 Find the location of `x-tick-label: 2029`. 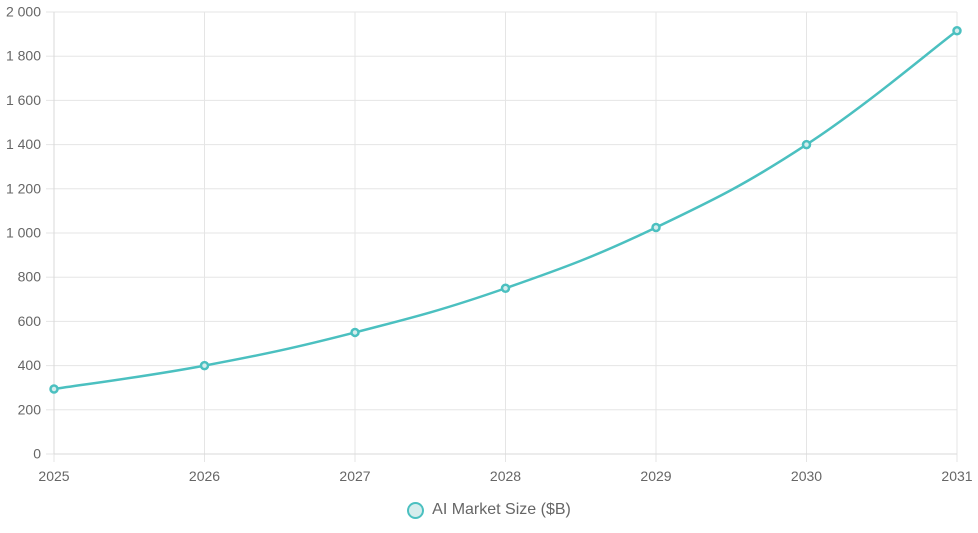

x-tick-label: 2029 is located at coordinates (655, 476).